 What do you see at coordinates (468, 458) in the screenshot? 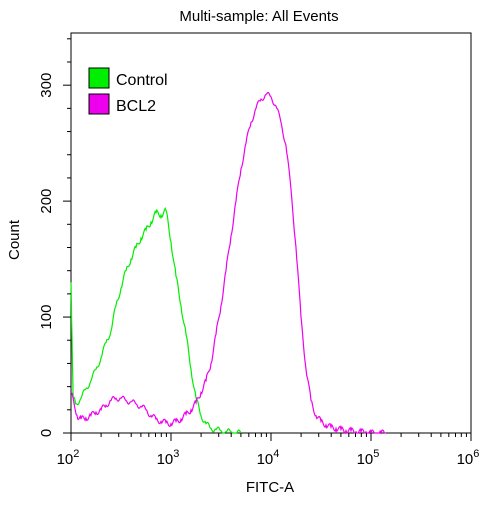
I see `x-tick-label: 10⁶` at bounding box center [468, 458].